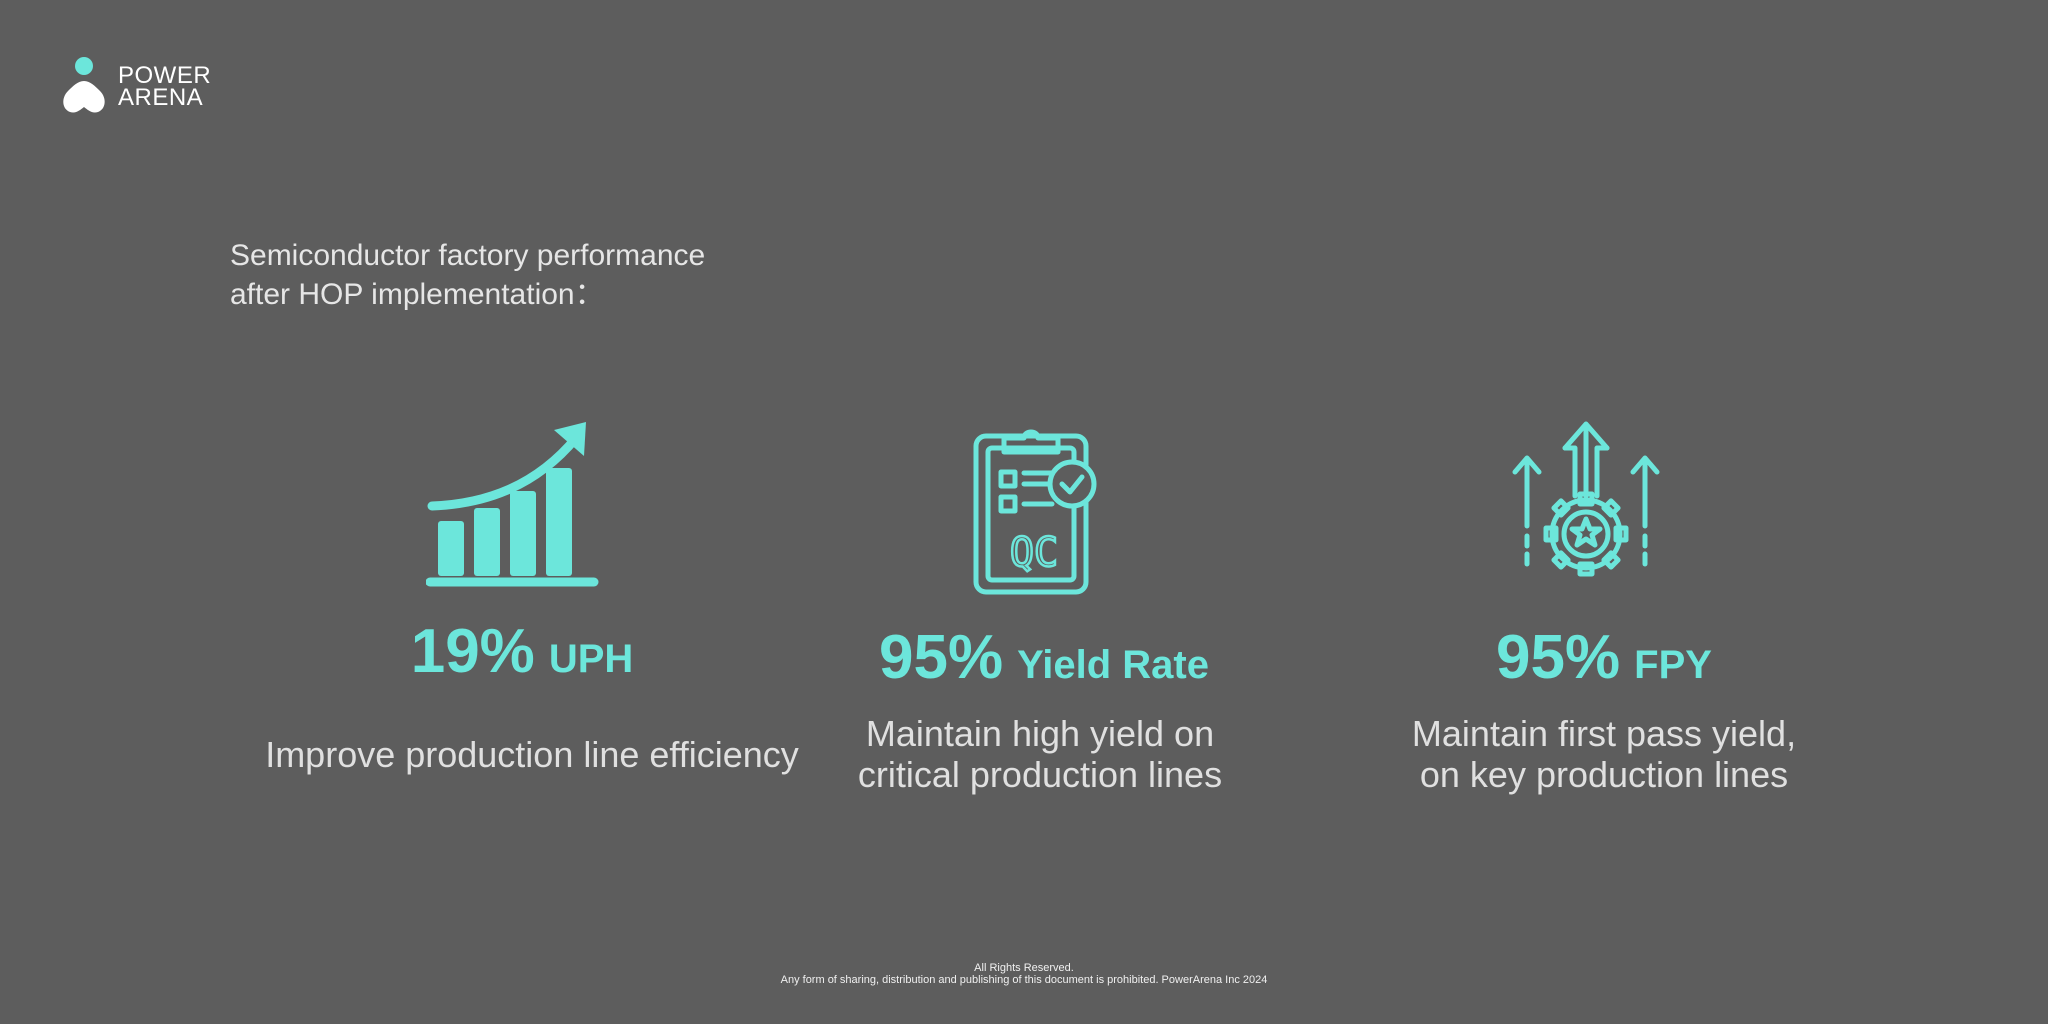  I want to click on logo-line-2: ARENA, so click(161, 97).